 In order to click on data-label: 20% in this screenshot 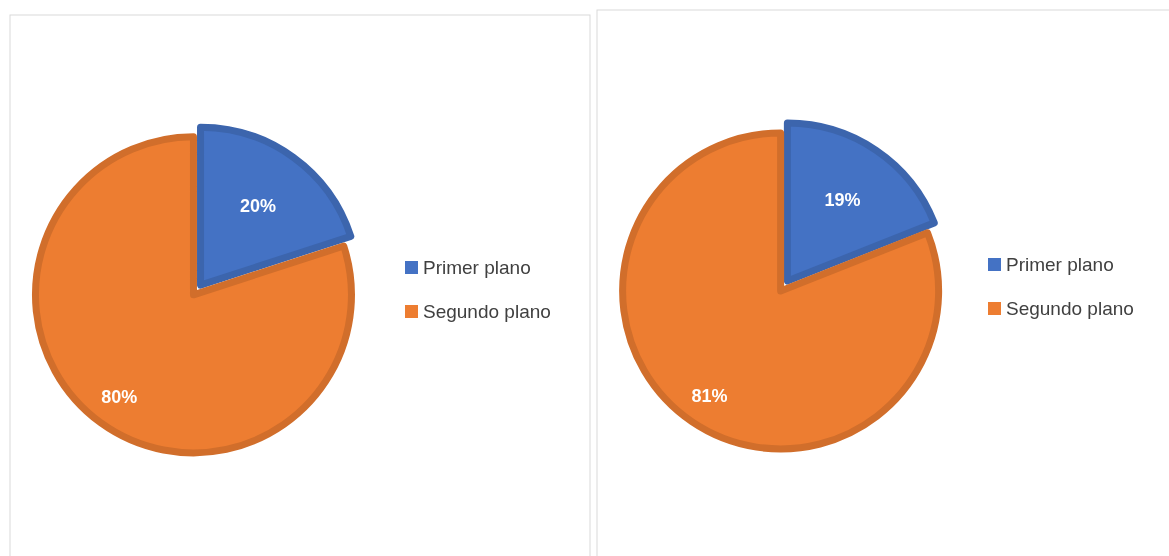, I will do `click(258, 205)`.